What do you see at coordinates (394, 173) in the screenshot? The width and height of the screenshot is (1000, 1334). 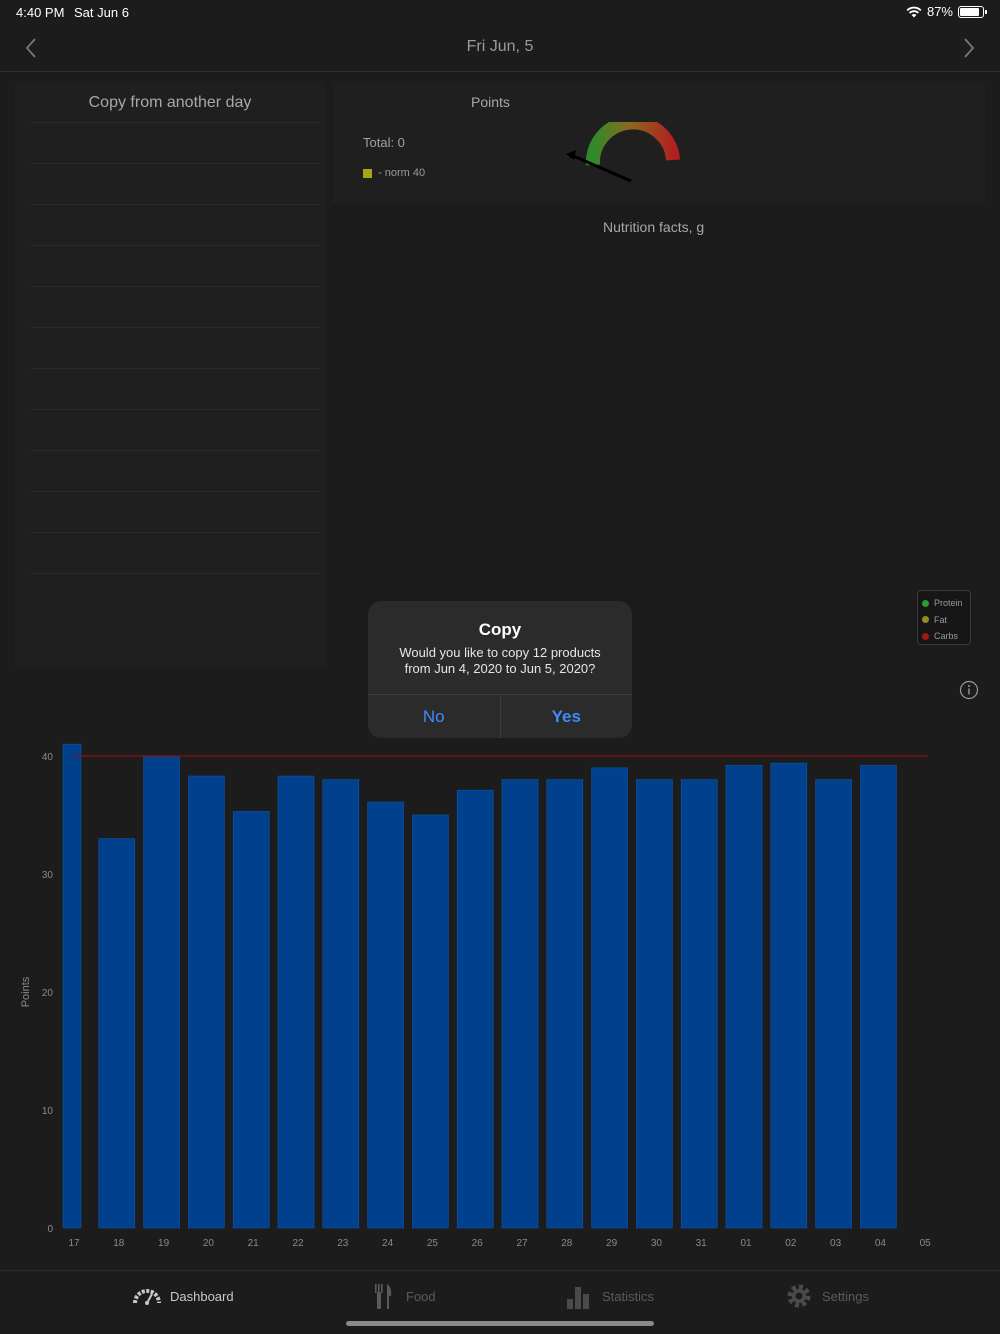 I see `norm-legend: - norm 40` at bounding box center [394, 173].